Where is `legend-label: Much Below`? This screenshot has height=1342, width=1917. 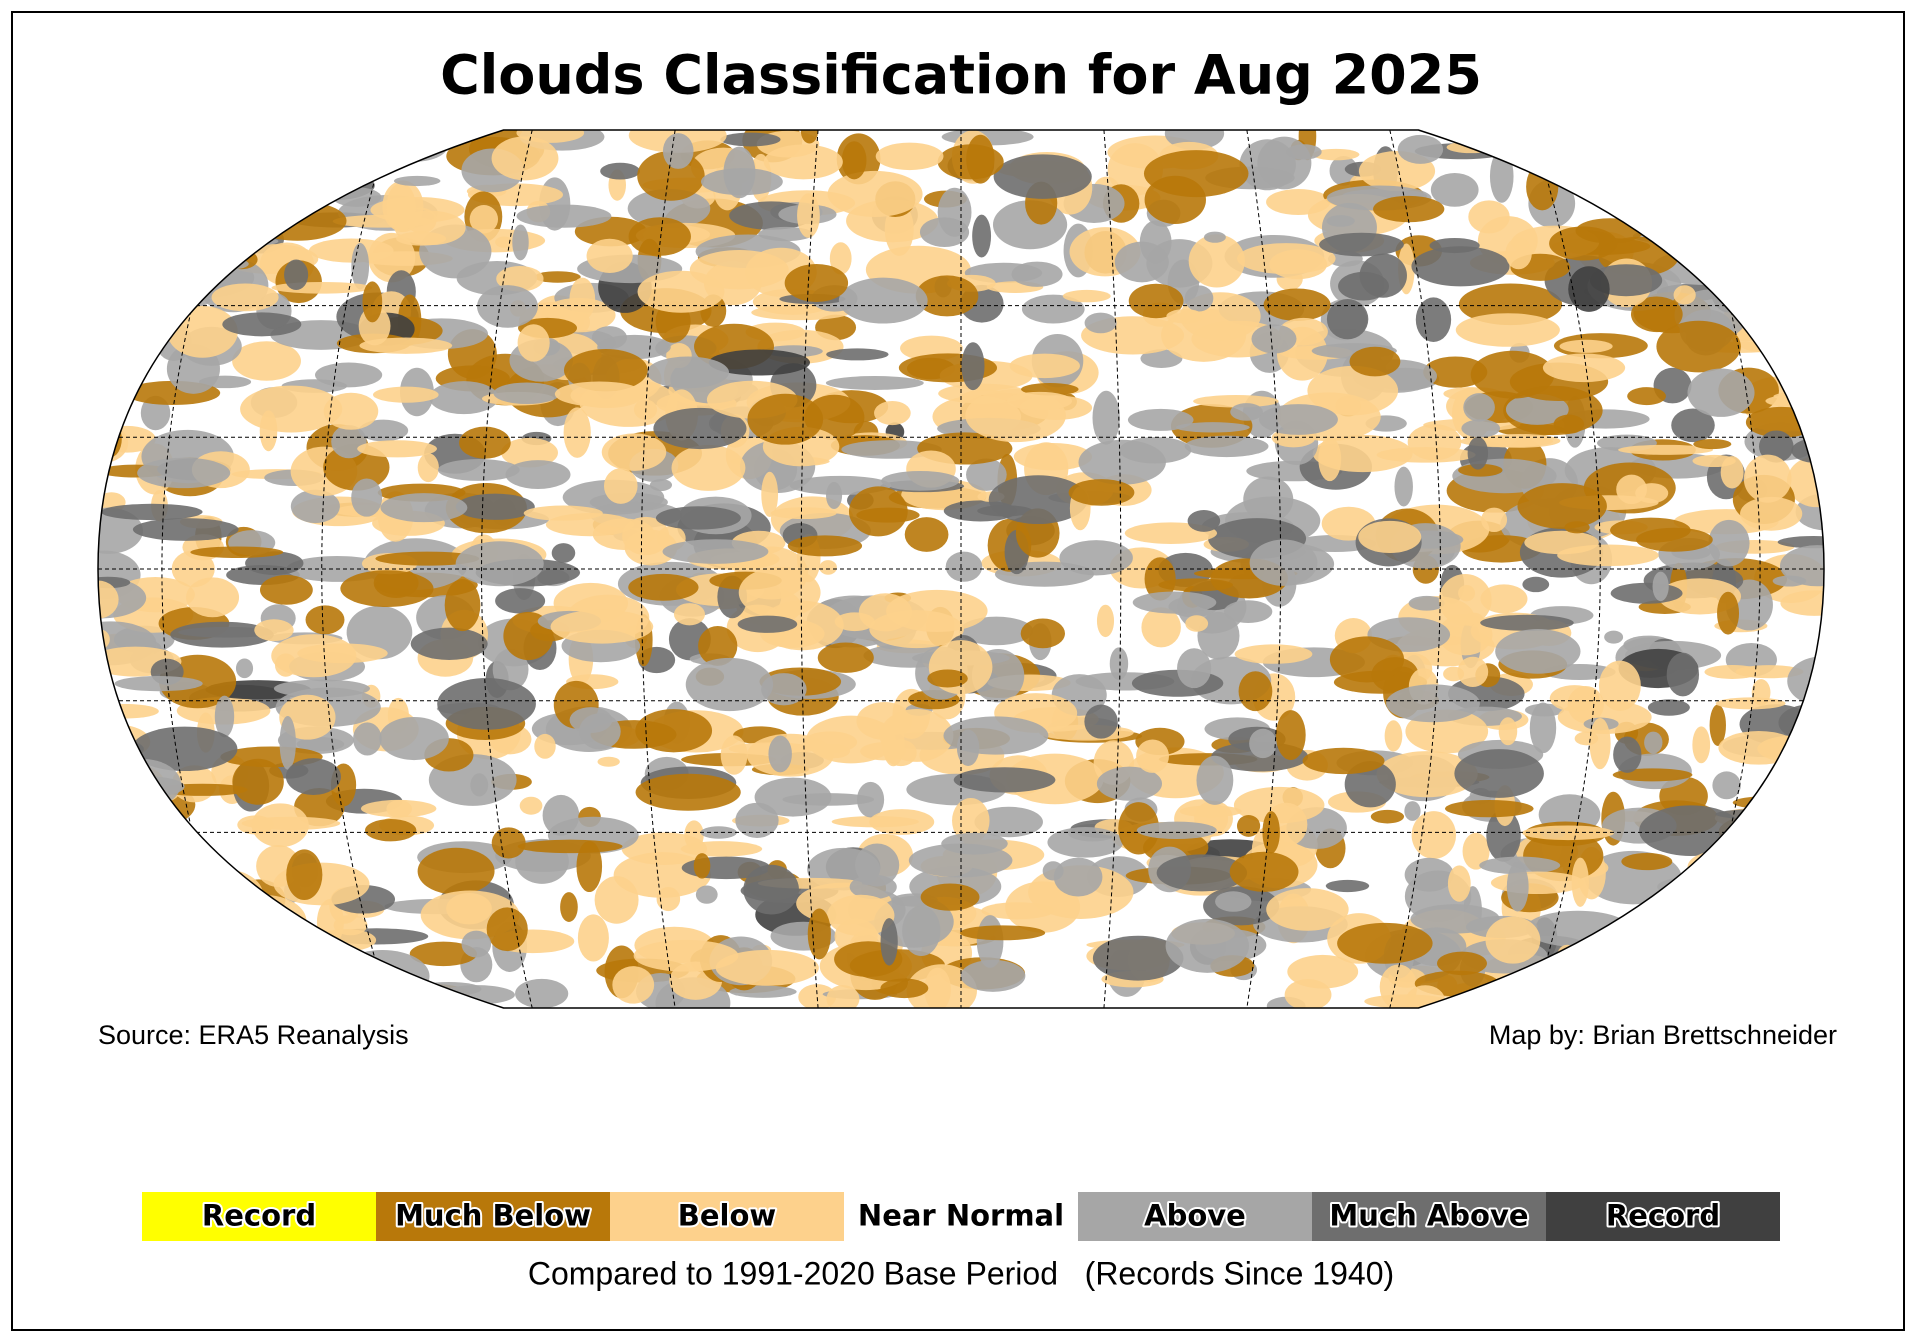
legend-label: Much Below is located at coordinates (493, 1216).